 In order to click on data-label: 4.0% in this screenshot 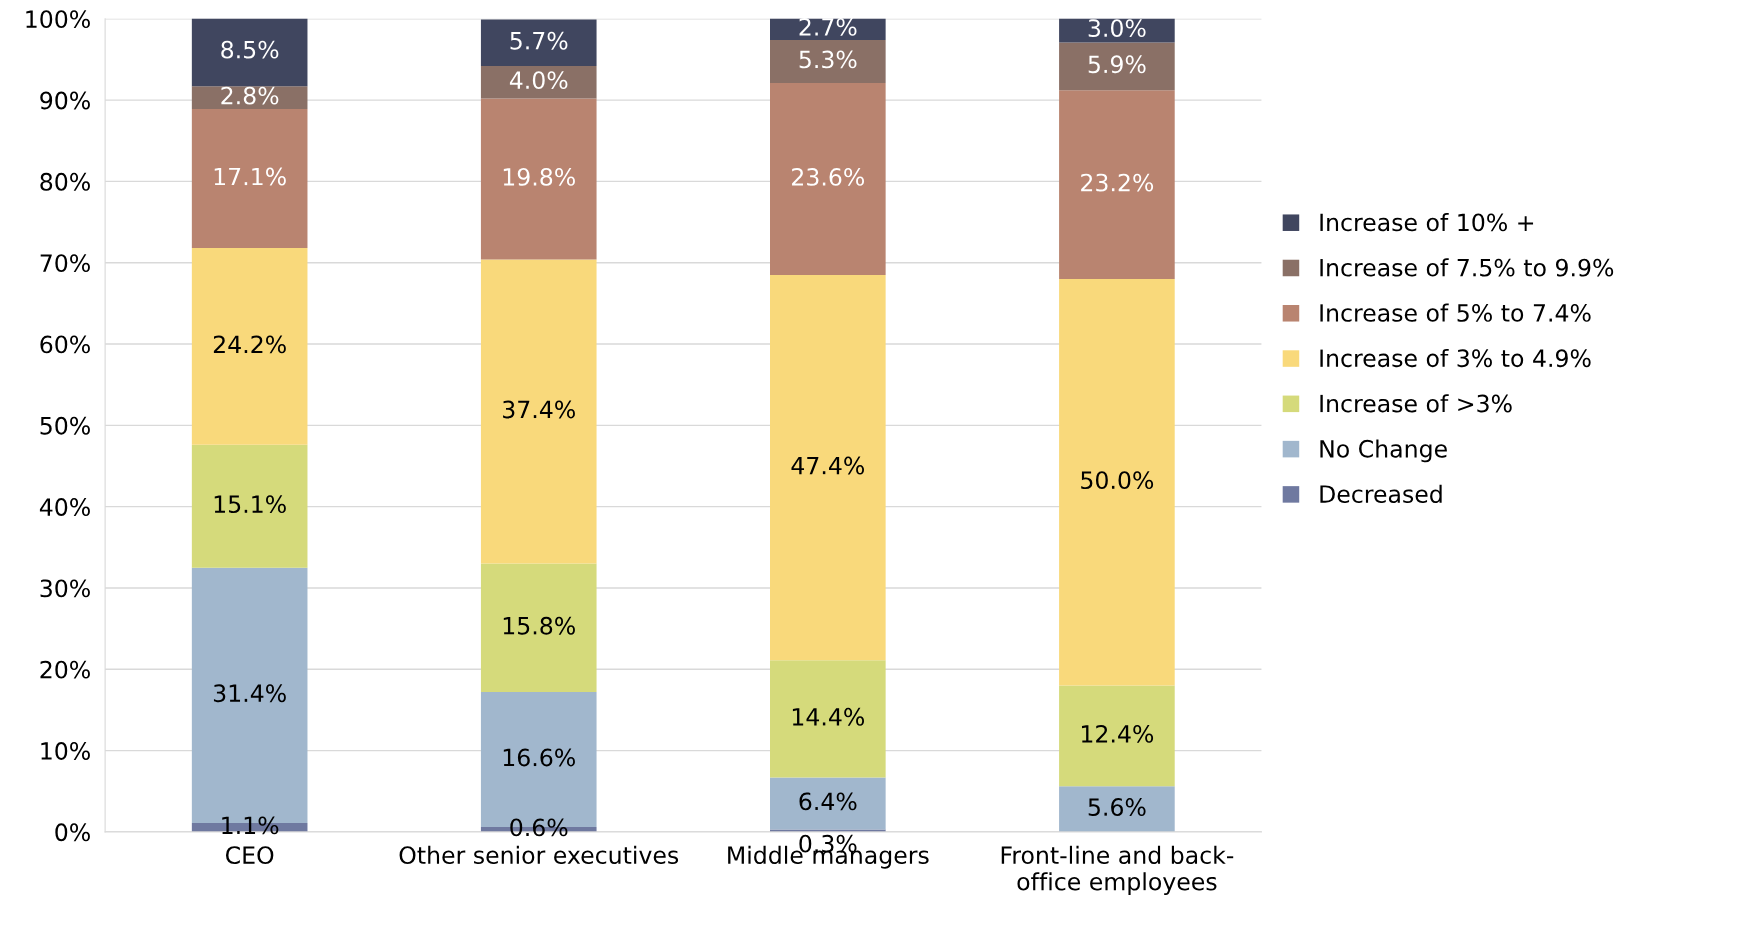, I will do `click(538, 80)`.